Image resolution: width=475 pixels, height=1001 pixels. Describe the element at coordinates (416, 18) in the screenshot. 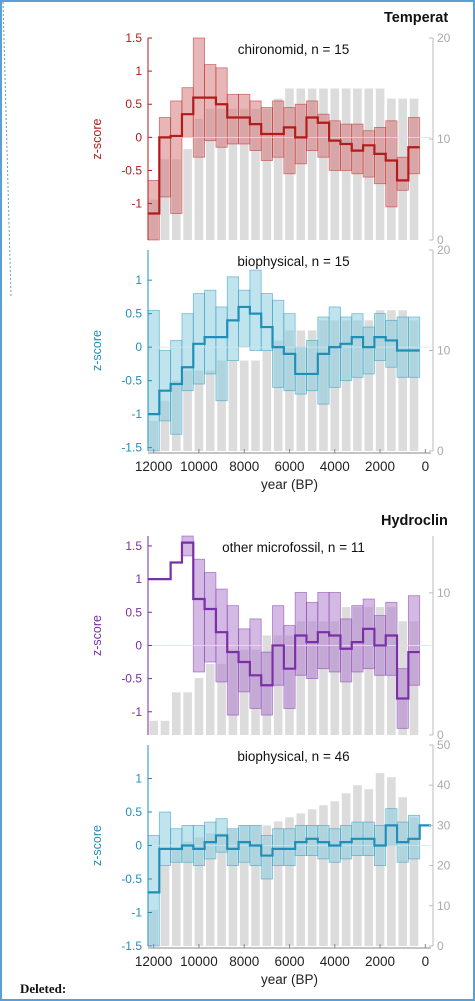

I see `temperature-heading: Temperat` at that location.